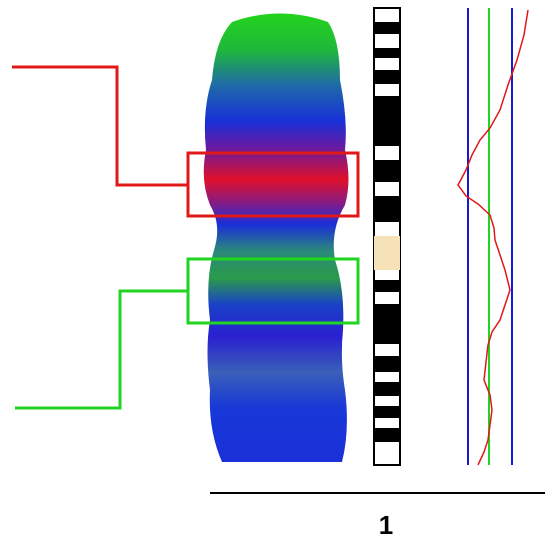 The height and width of the screenshot is (541, 545). What do you see at coordinates (100, 126) in the screenshot?
I see `gain-leader` at bounding box center [100, 126].